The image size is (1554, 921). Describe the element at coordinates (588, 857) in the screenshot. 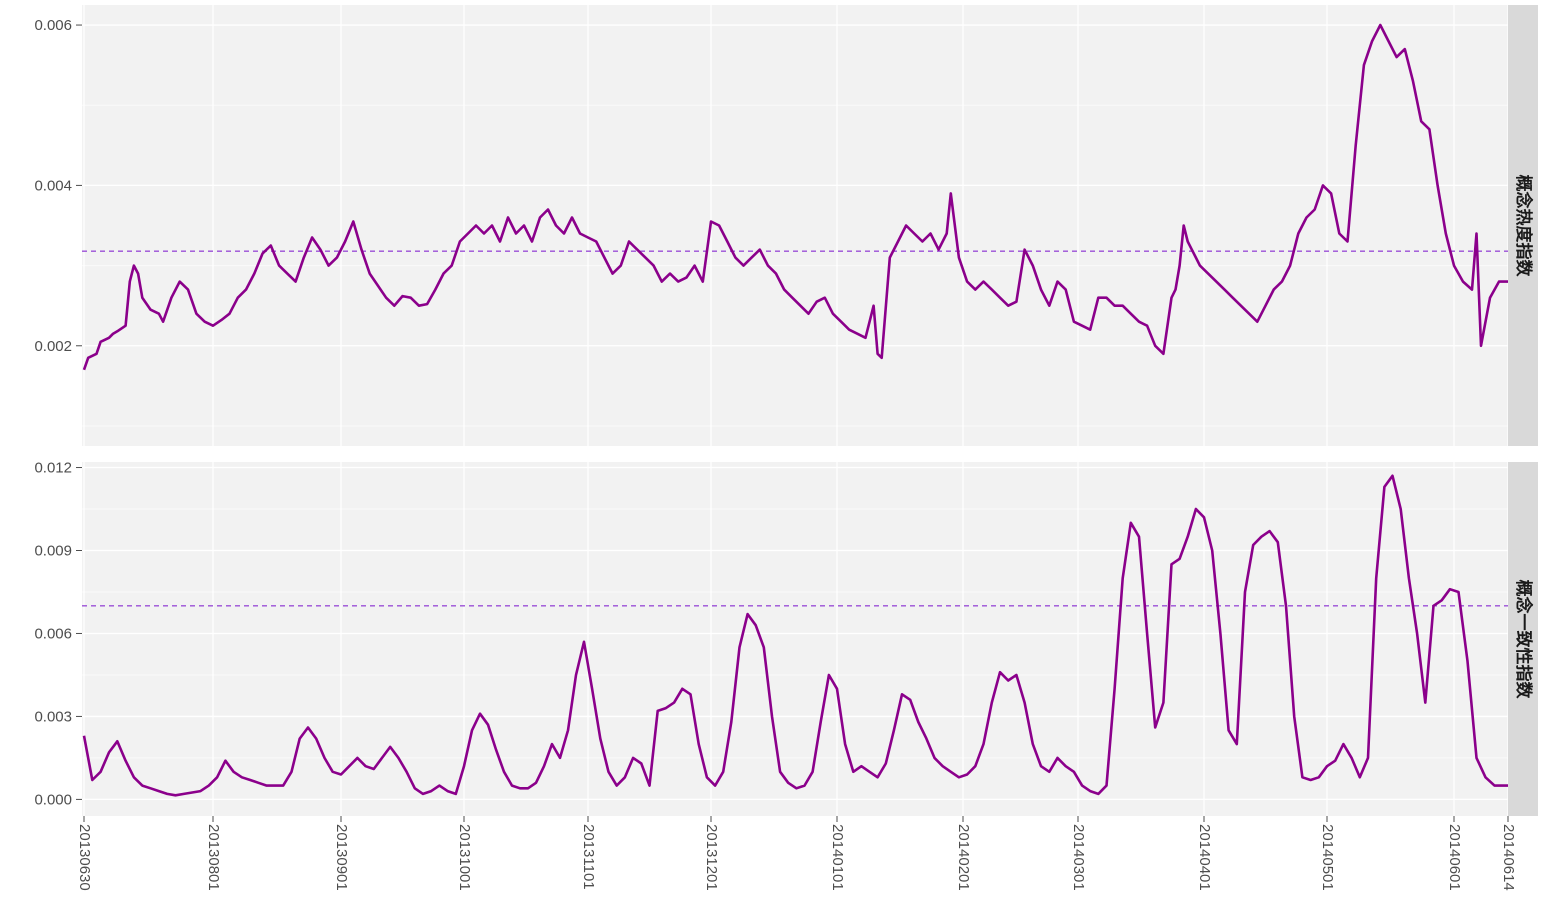

I see `x-tick-label: 20131101` at that location.